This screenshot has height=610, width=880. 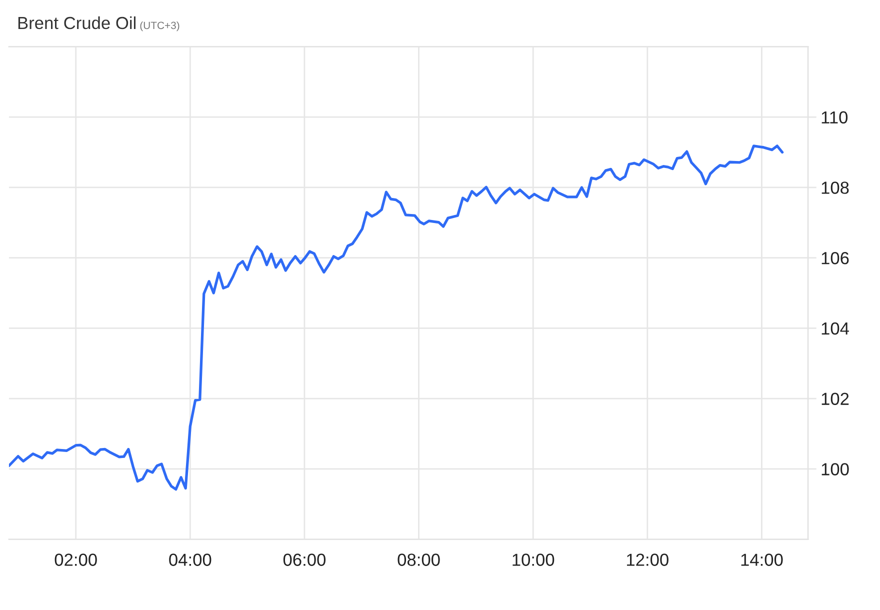 What do you see at coordinates (160, 26) in the screenshot?
I see `chart-subtitle: (UTC+3)` at bounding box center [160, 26].